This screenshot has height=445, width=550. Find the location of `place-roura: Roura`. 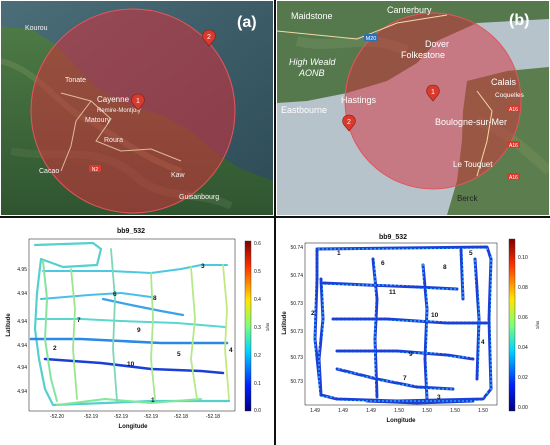

place-roura: Roura is located at coordinates (113, 140).